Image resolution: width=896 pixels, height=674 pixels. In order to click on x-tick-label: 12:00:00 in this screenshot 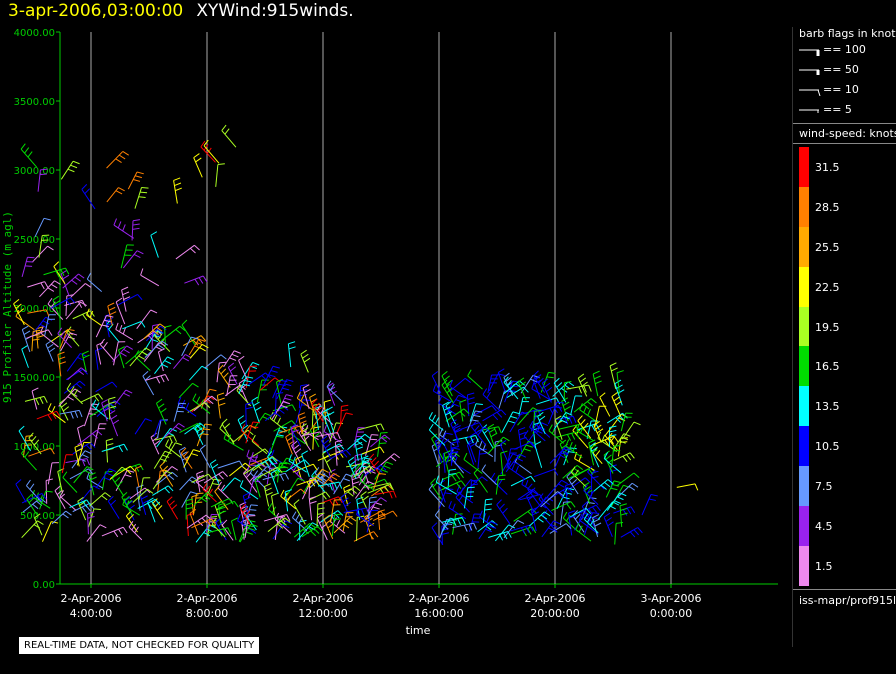, I will do `click(322, 613)`.